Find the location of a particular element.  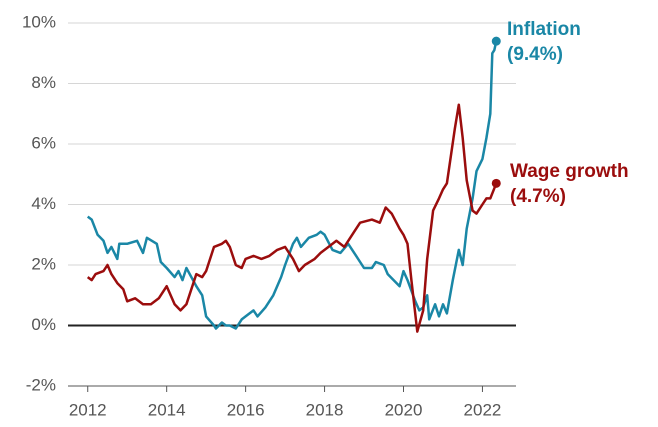

x-tick-label: 2012 is located at coordinates (88, 409).